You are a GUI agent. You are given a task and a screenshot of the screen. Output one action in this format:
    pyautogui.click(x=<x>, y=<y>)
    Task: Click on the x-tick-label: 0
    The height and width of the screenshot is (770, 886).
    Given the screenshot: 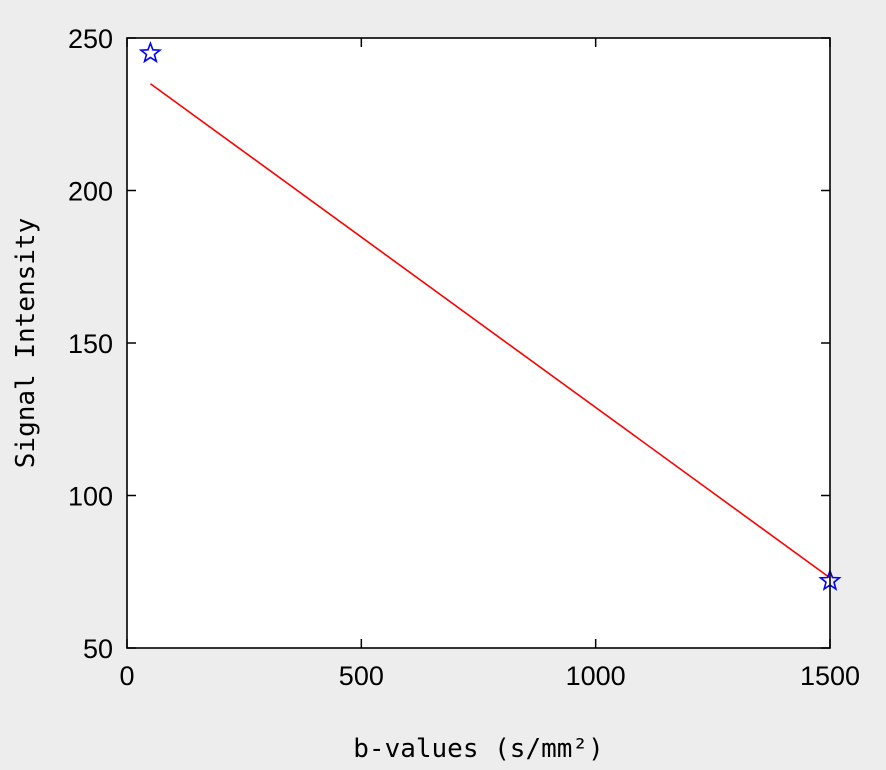 What is the action you would take?
    pyautogui.click(x=126, y=676)
    